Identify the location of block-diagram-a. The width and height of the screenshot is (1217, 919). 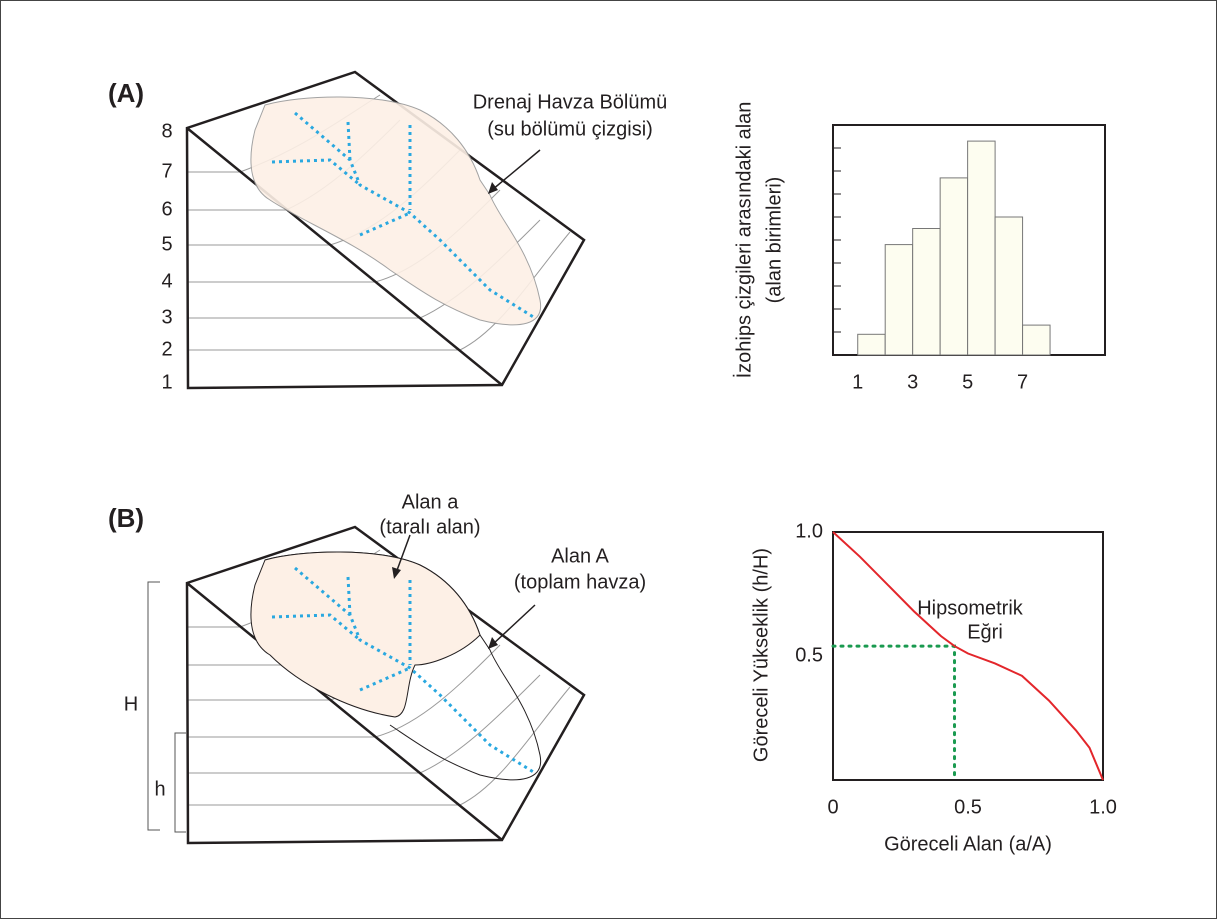
(385, 230).